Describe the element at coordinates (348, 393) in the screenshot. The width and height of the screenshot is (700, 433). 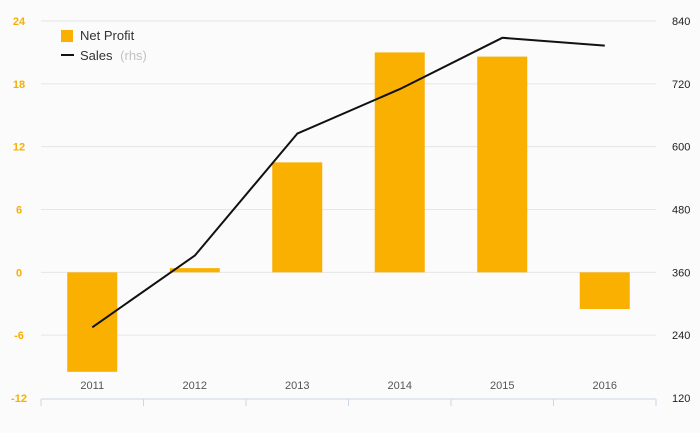
I see `x-axis: 2011 2012 2013 2014 2015 2016` at that location.